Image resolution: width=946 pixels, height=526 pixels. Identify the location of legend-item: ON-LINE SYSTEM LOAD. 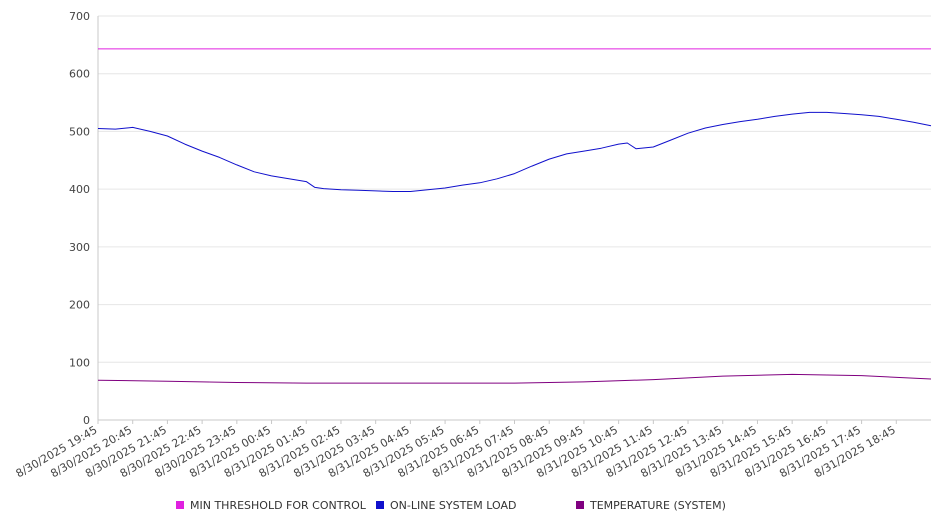
(446, 505).